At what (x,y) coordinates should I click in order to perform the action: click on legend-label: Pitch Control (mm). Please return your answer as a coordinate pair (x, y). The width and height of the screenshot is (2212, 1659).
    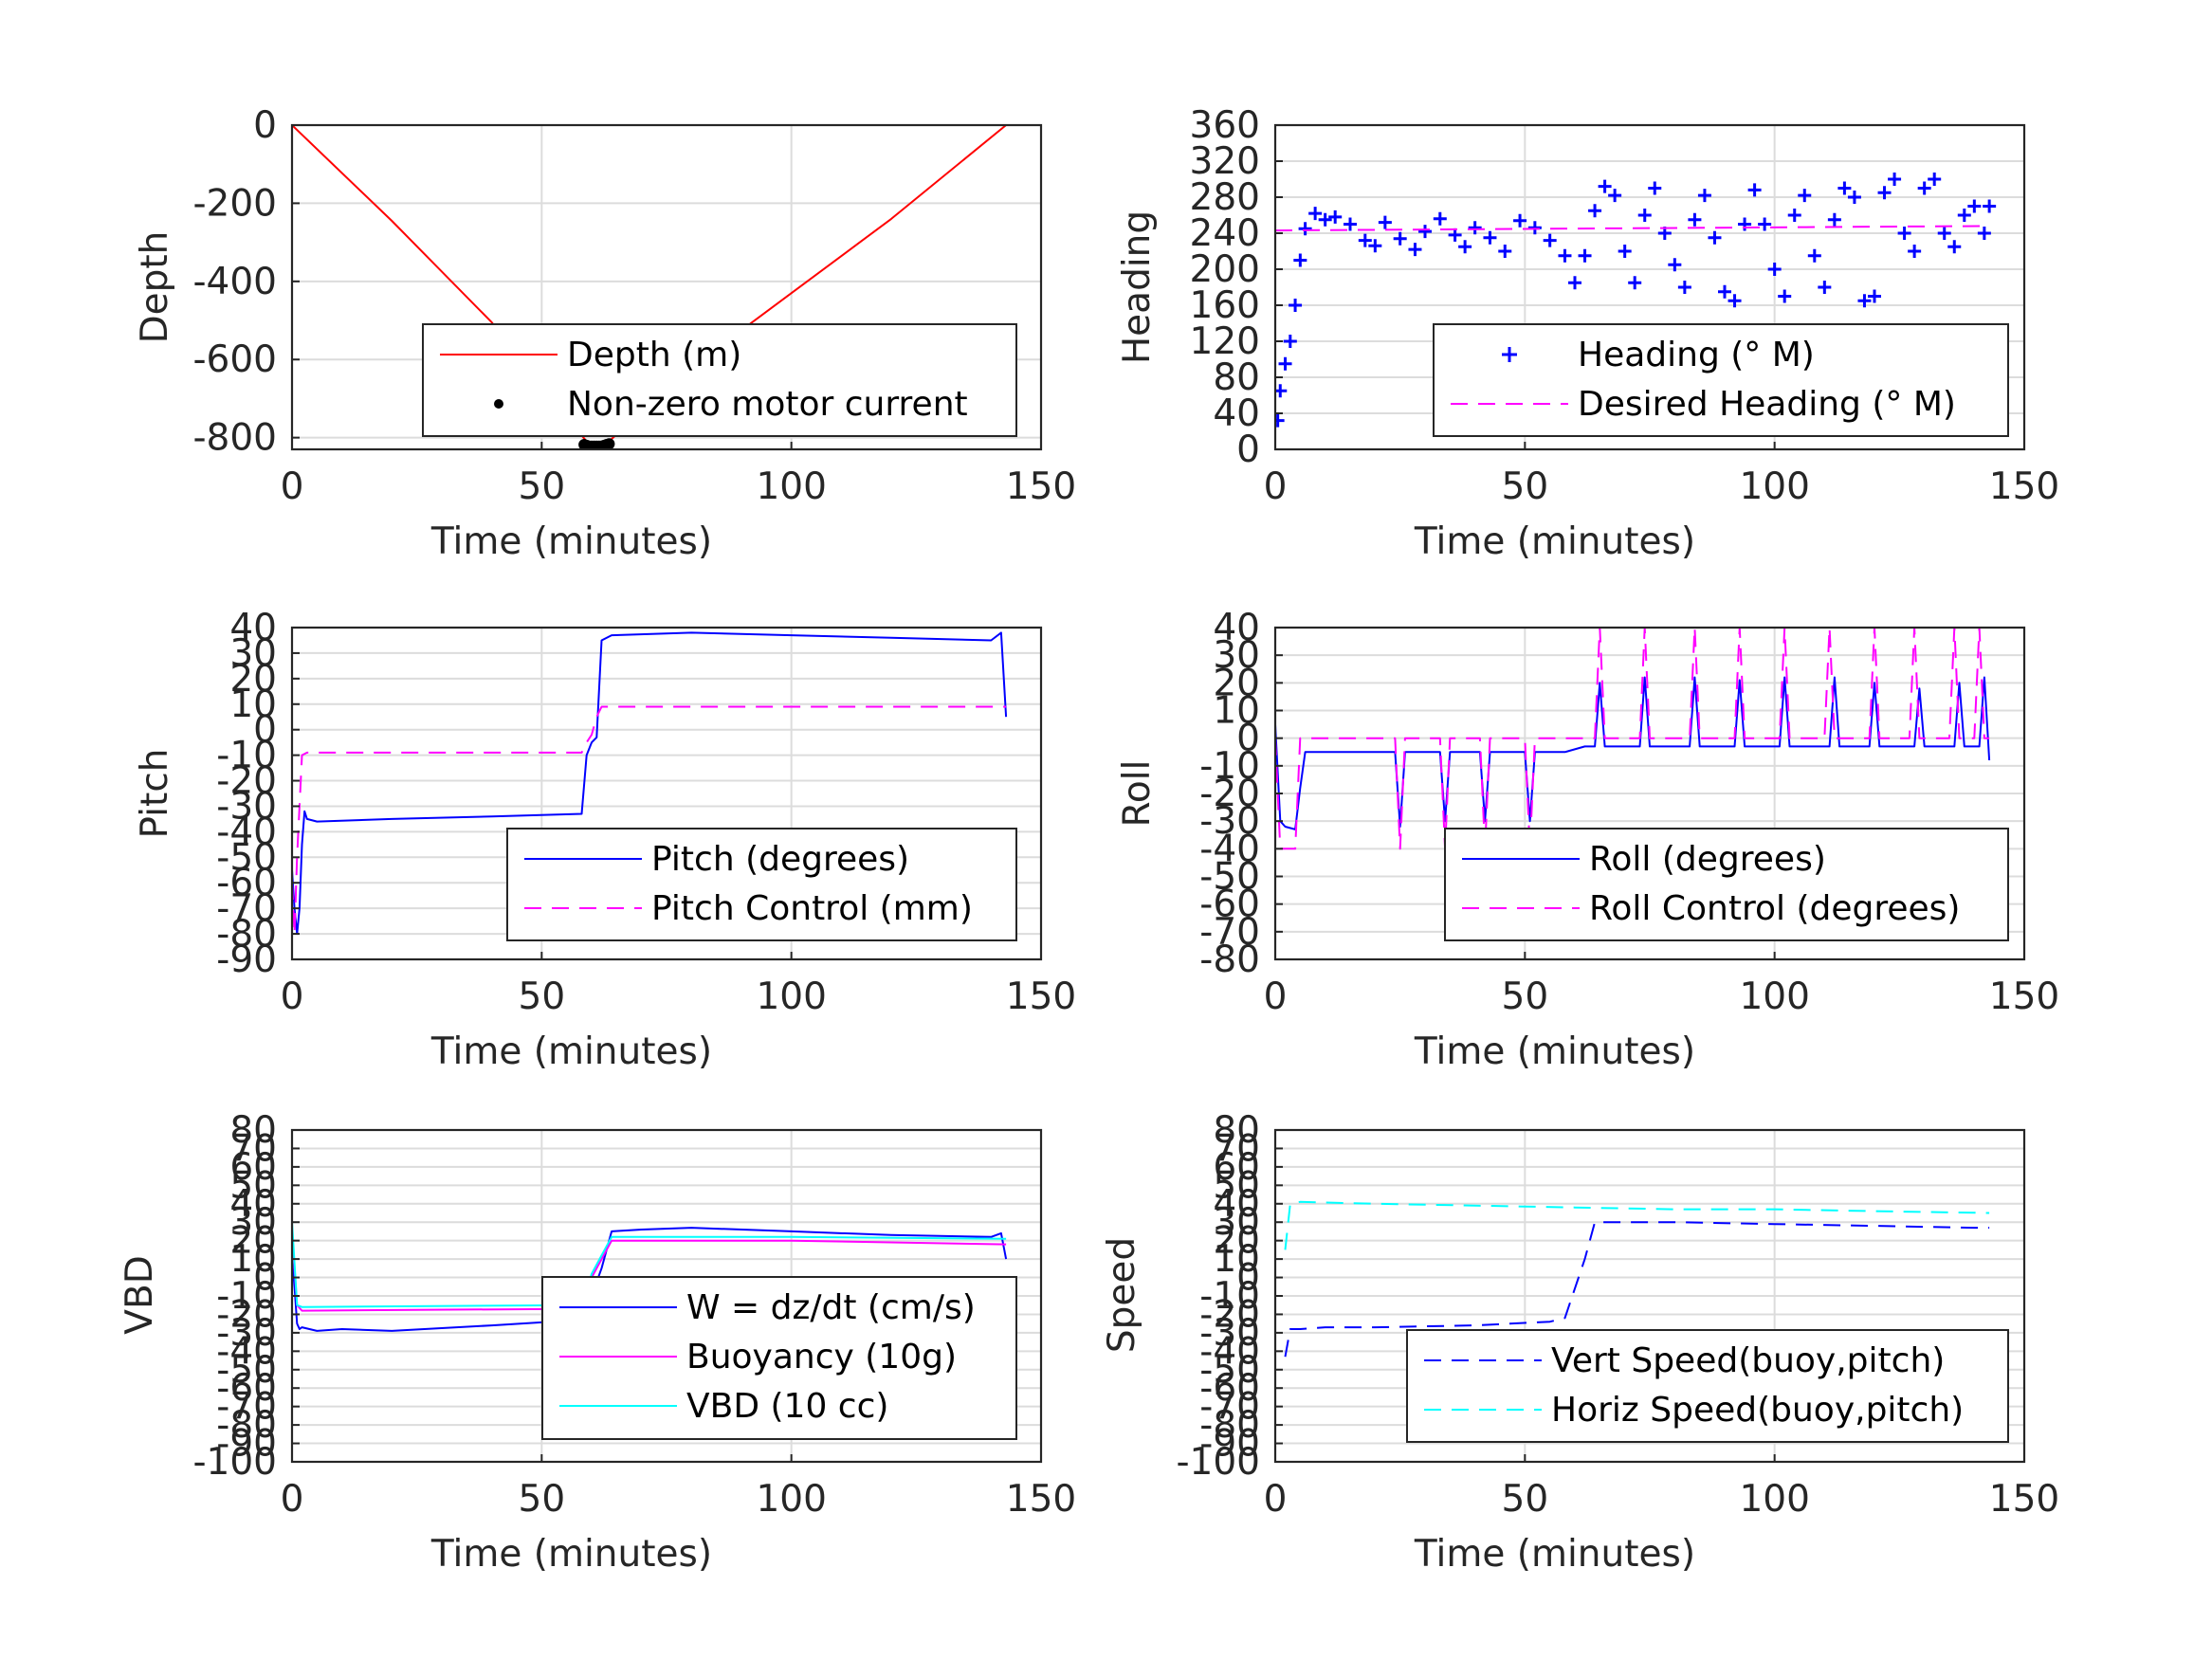
    Looking at the image, I should click on (812, 908).